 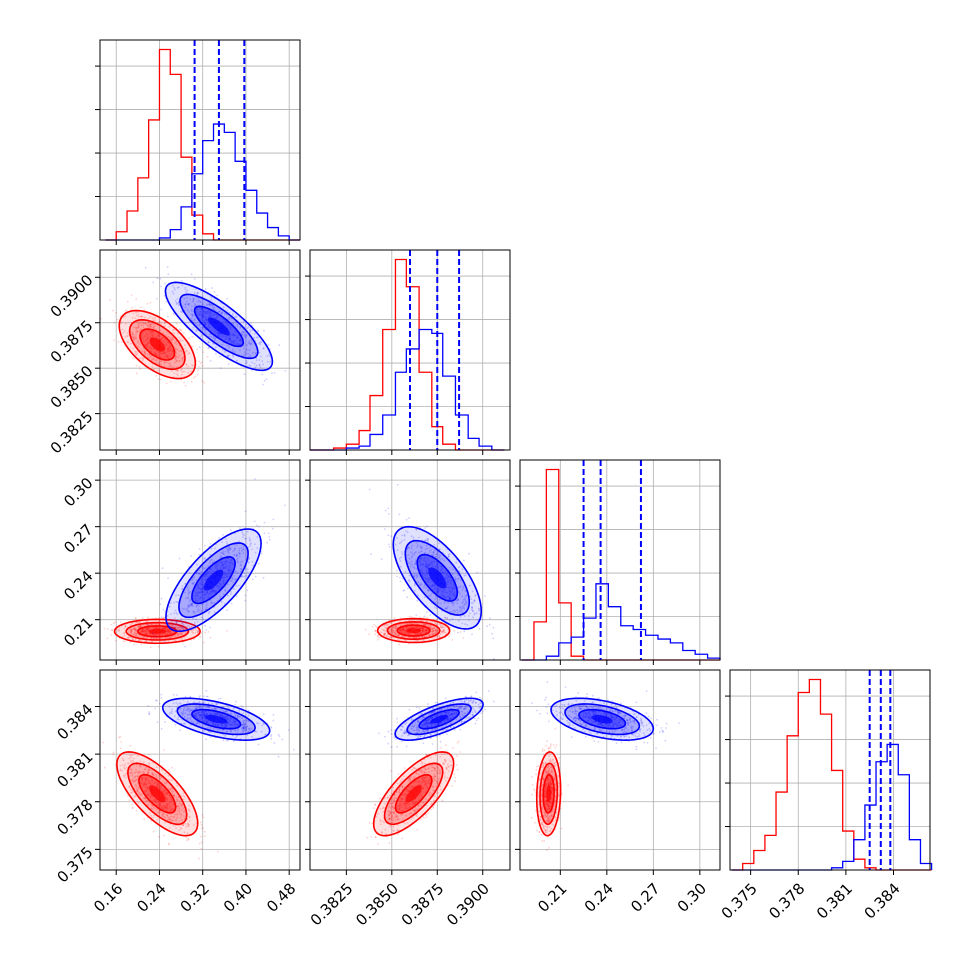 I want to click on axes-frame, so click(x=620, y=560).